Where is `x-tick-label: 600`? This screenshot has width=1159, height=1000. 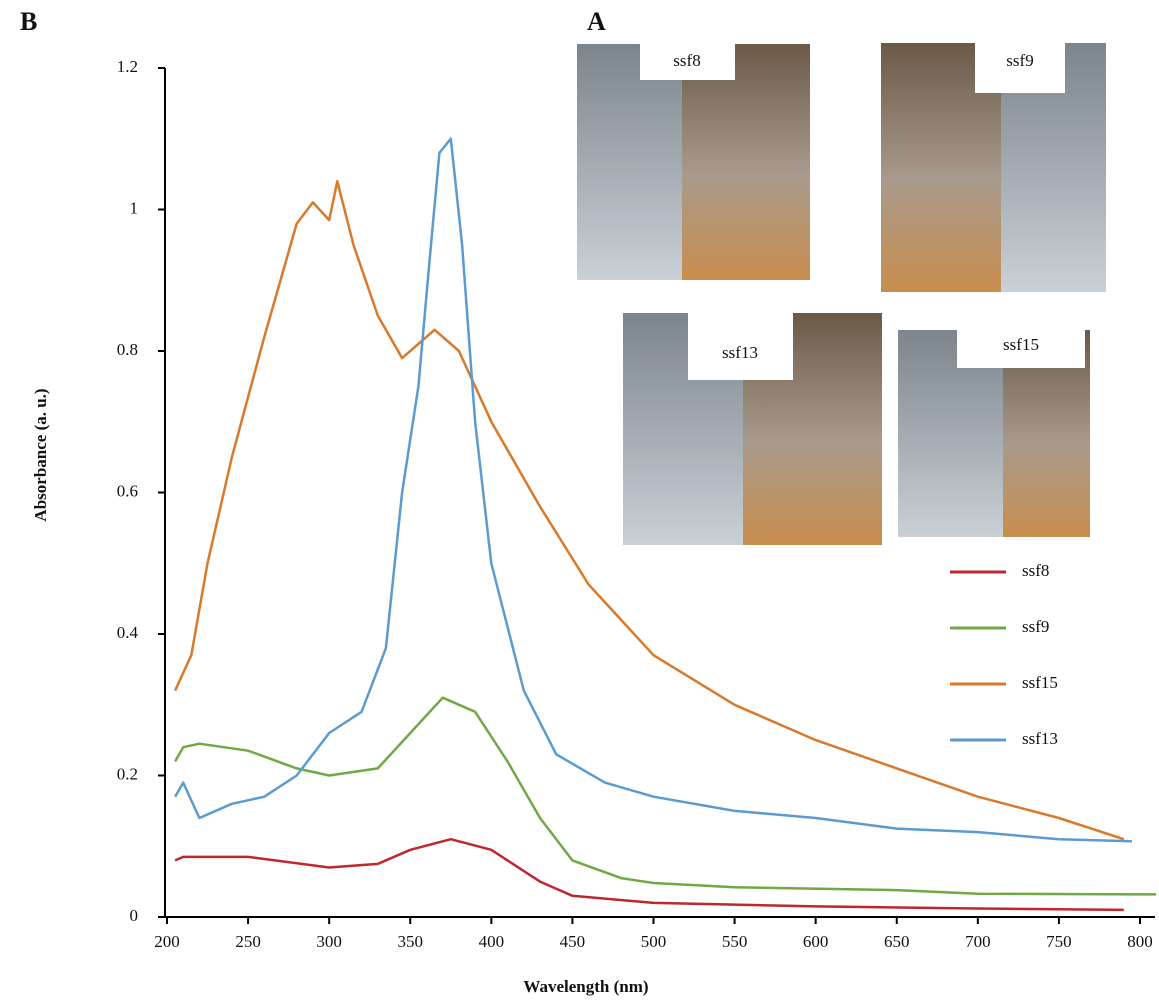 x-tick-label: 600 is located at coordinates (816, 941).